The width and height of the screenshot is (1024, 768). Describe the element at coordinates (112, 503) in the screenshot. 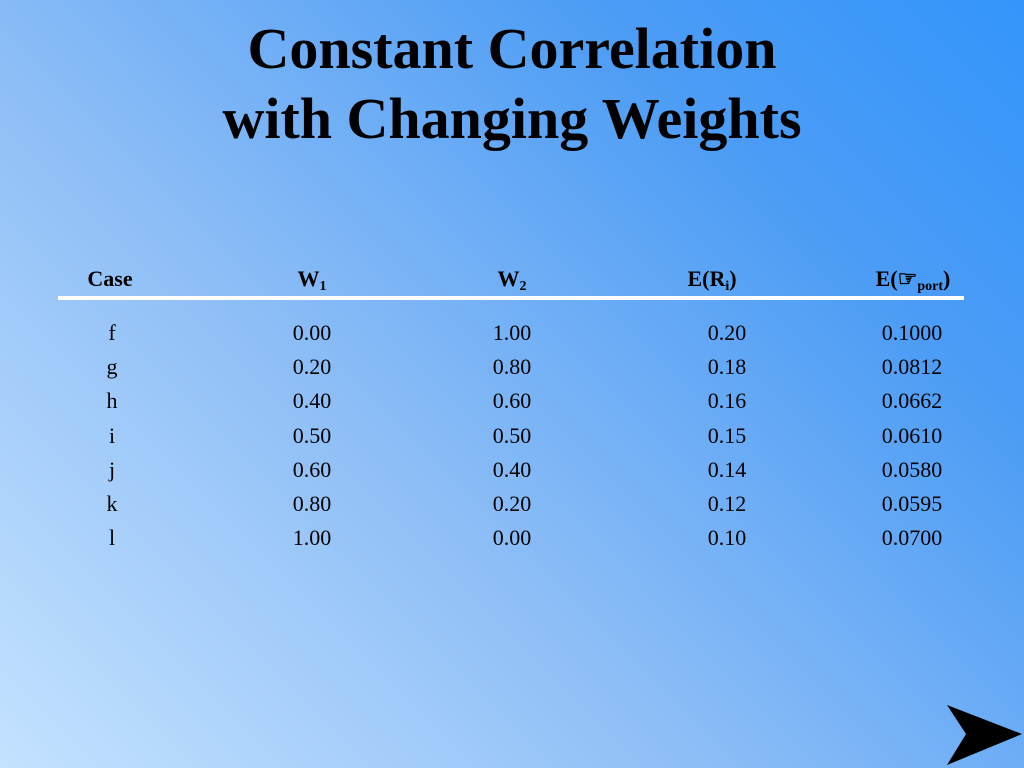

I see `cell-case: k` at that location.